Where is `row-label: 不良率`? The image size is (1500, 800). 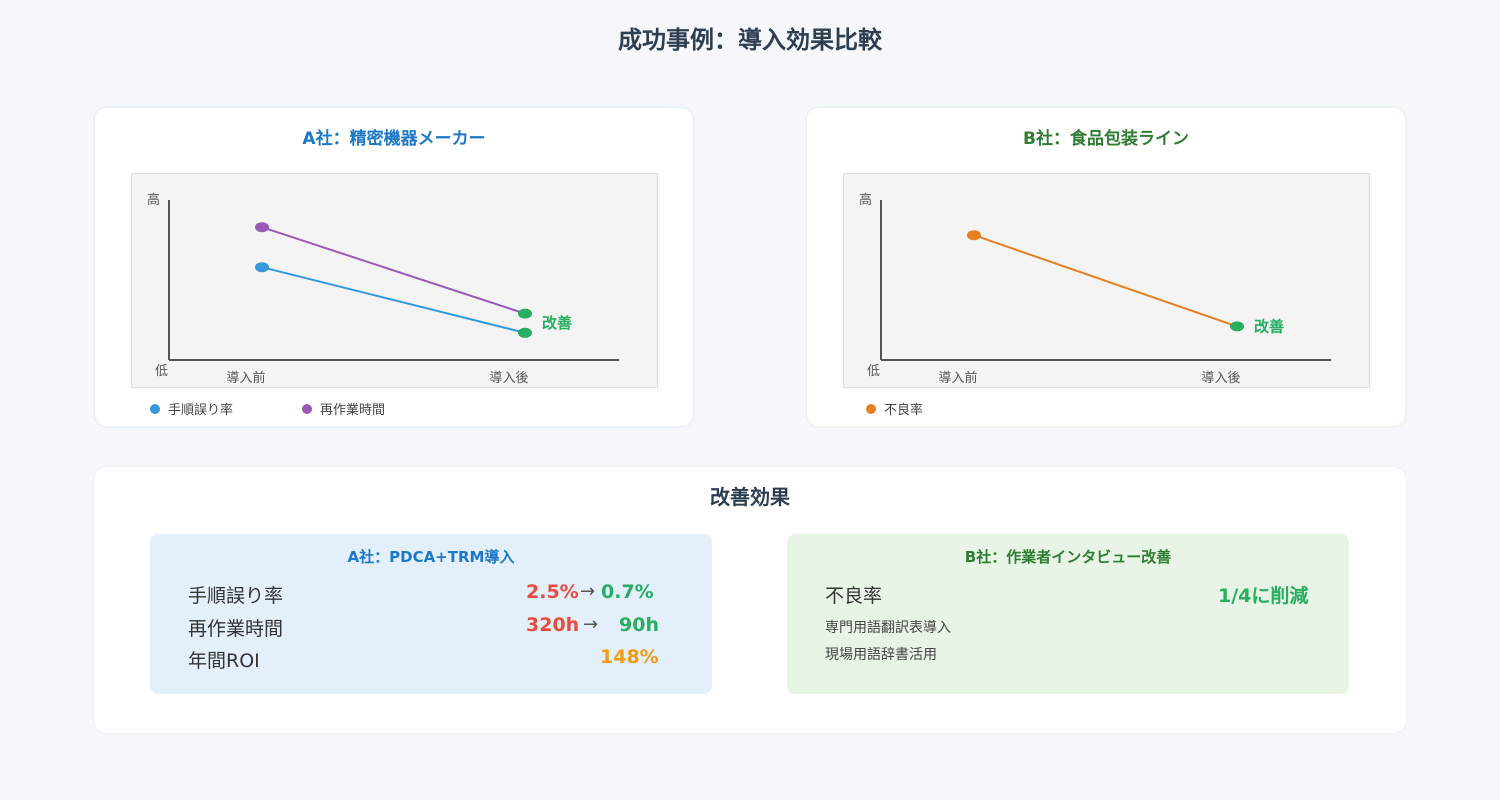
row-label: 不良率 is located at coordinates (854, 596).